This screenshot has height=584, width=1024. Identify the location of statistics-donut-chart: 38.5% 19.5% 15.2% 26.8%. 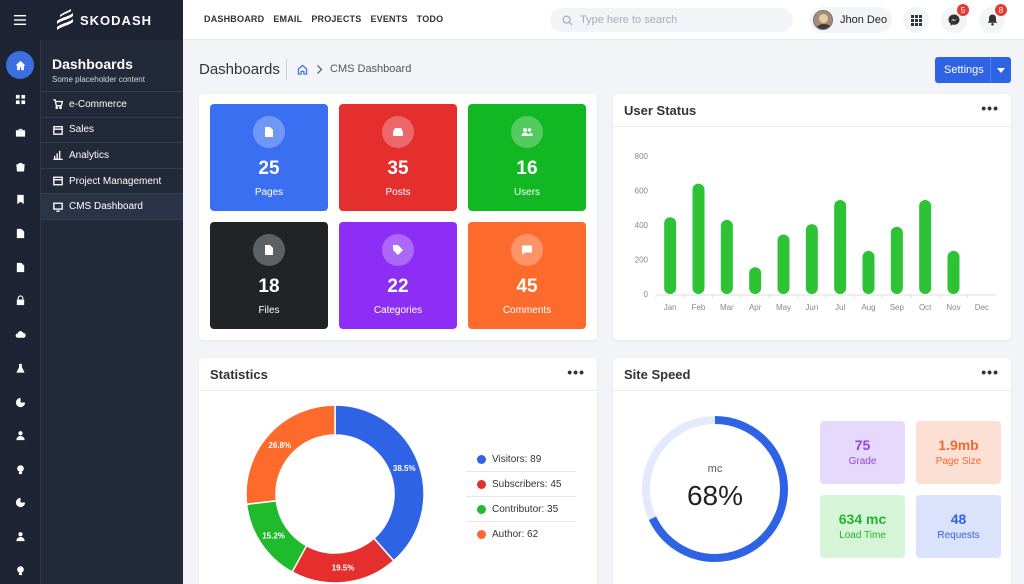
(335, 494).